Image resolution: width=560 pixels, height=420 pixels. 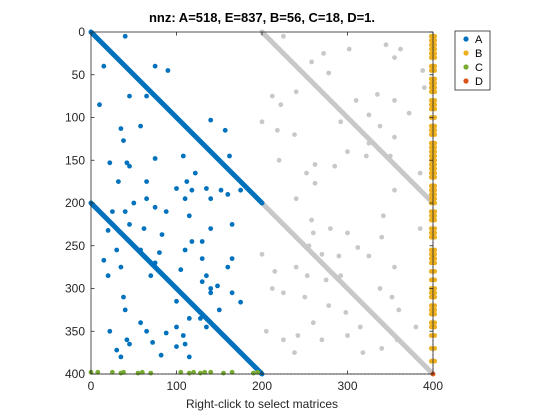 I want to click on series-a-diagonal, so click(x=176, y=117).